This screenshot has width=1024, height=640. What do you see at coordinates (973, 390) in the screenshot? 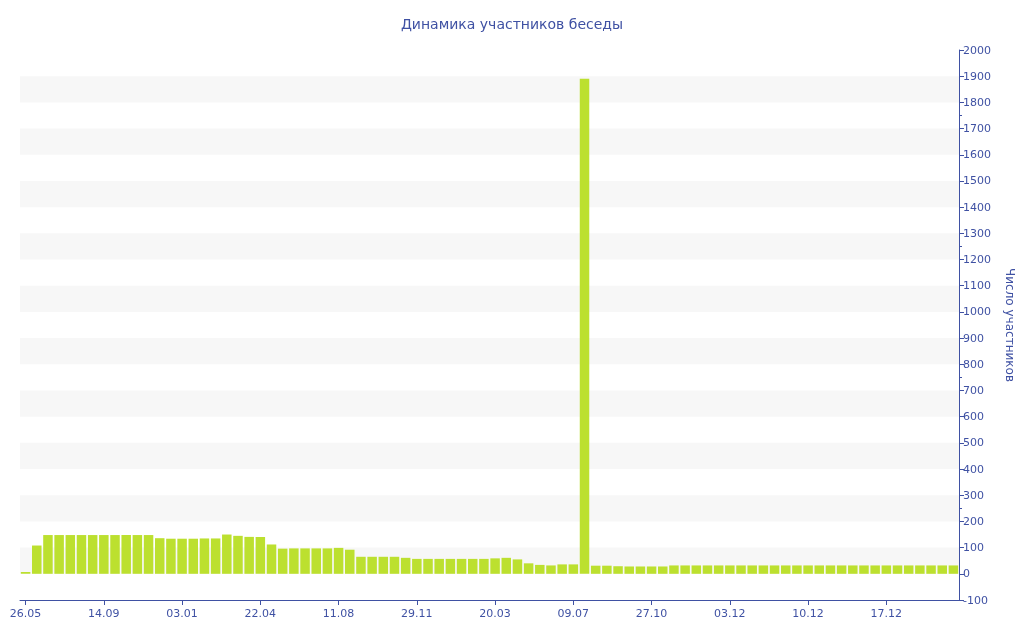
I see `y-tick-label: 700` at bounding box center [973, 390].